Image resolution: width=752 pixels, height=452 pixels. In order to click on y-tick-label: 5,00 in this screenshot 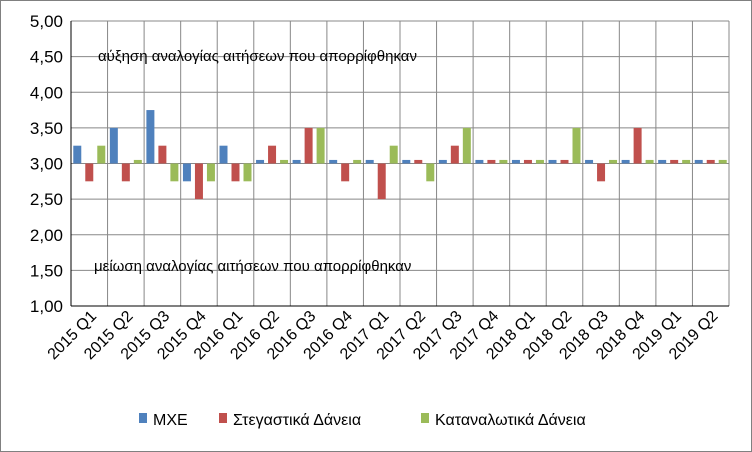, I will do `click(46, 21)`.